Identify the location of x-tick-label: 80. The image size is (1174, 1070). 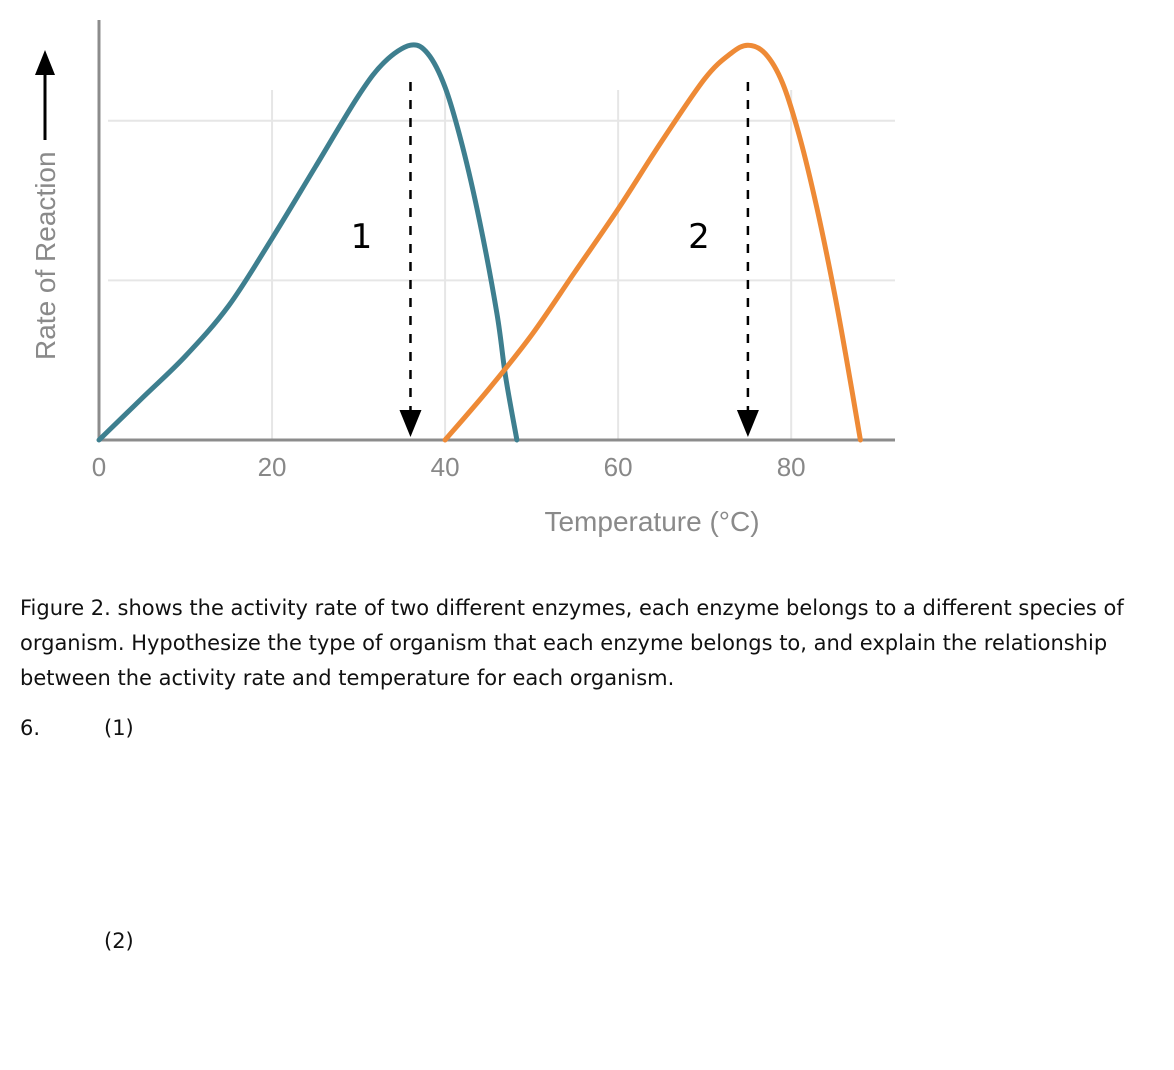
(791, 467).